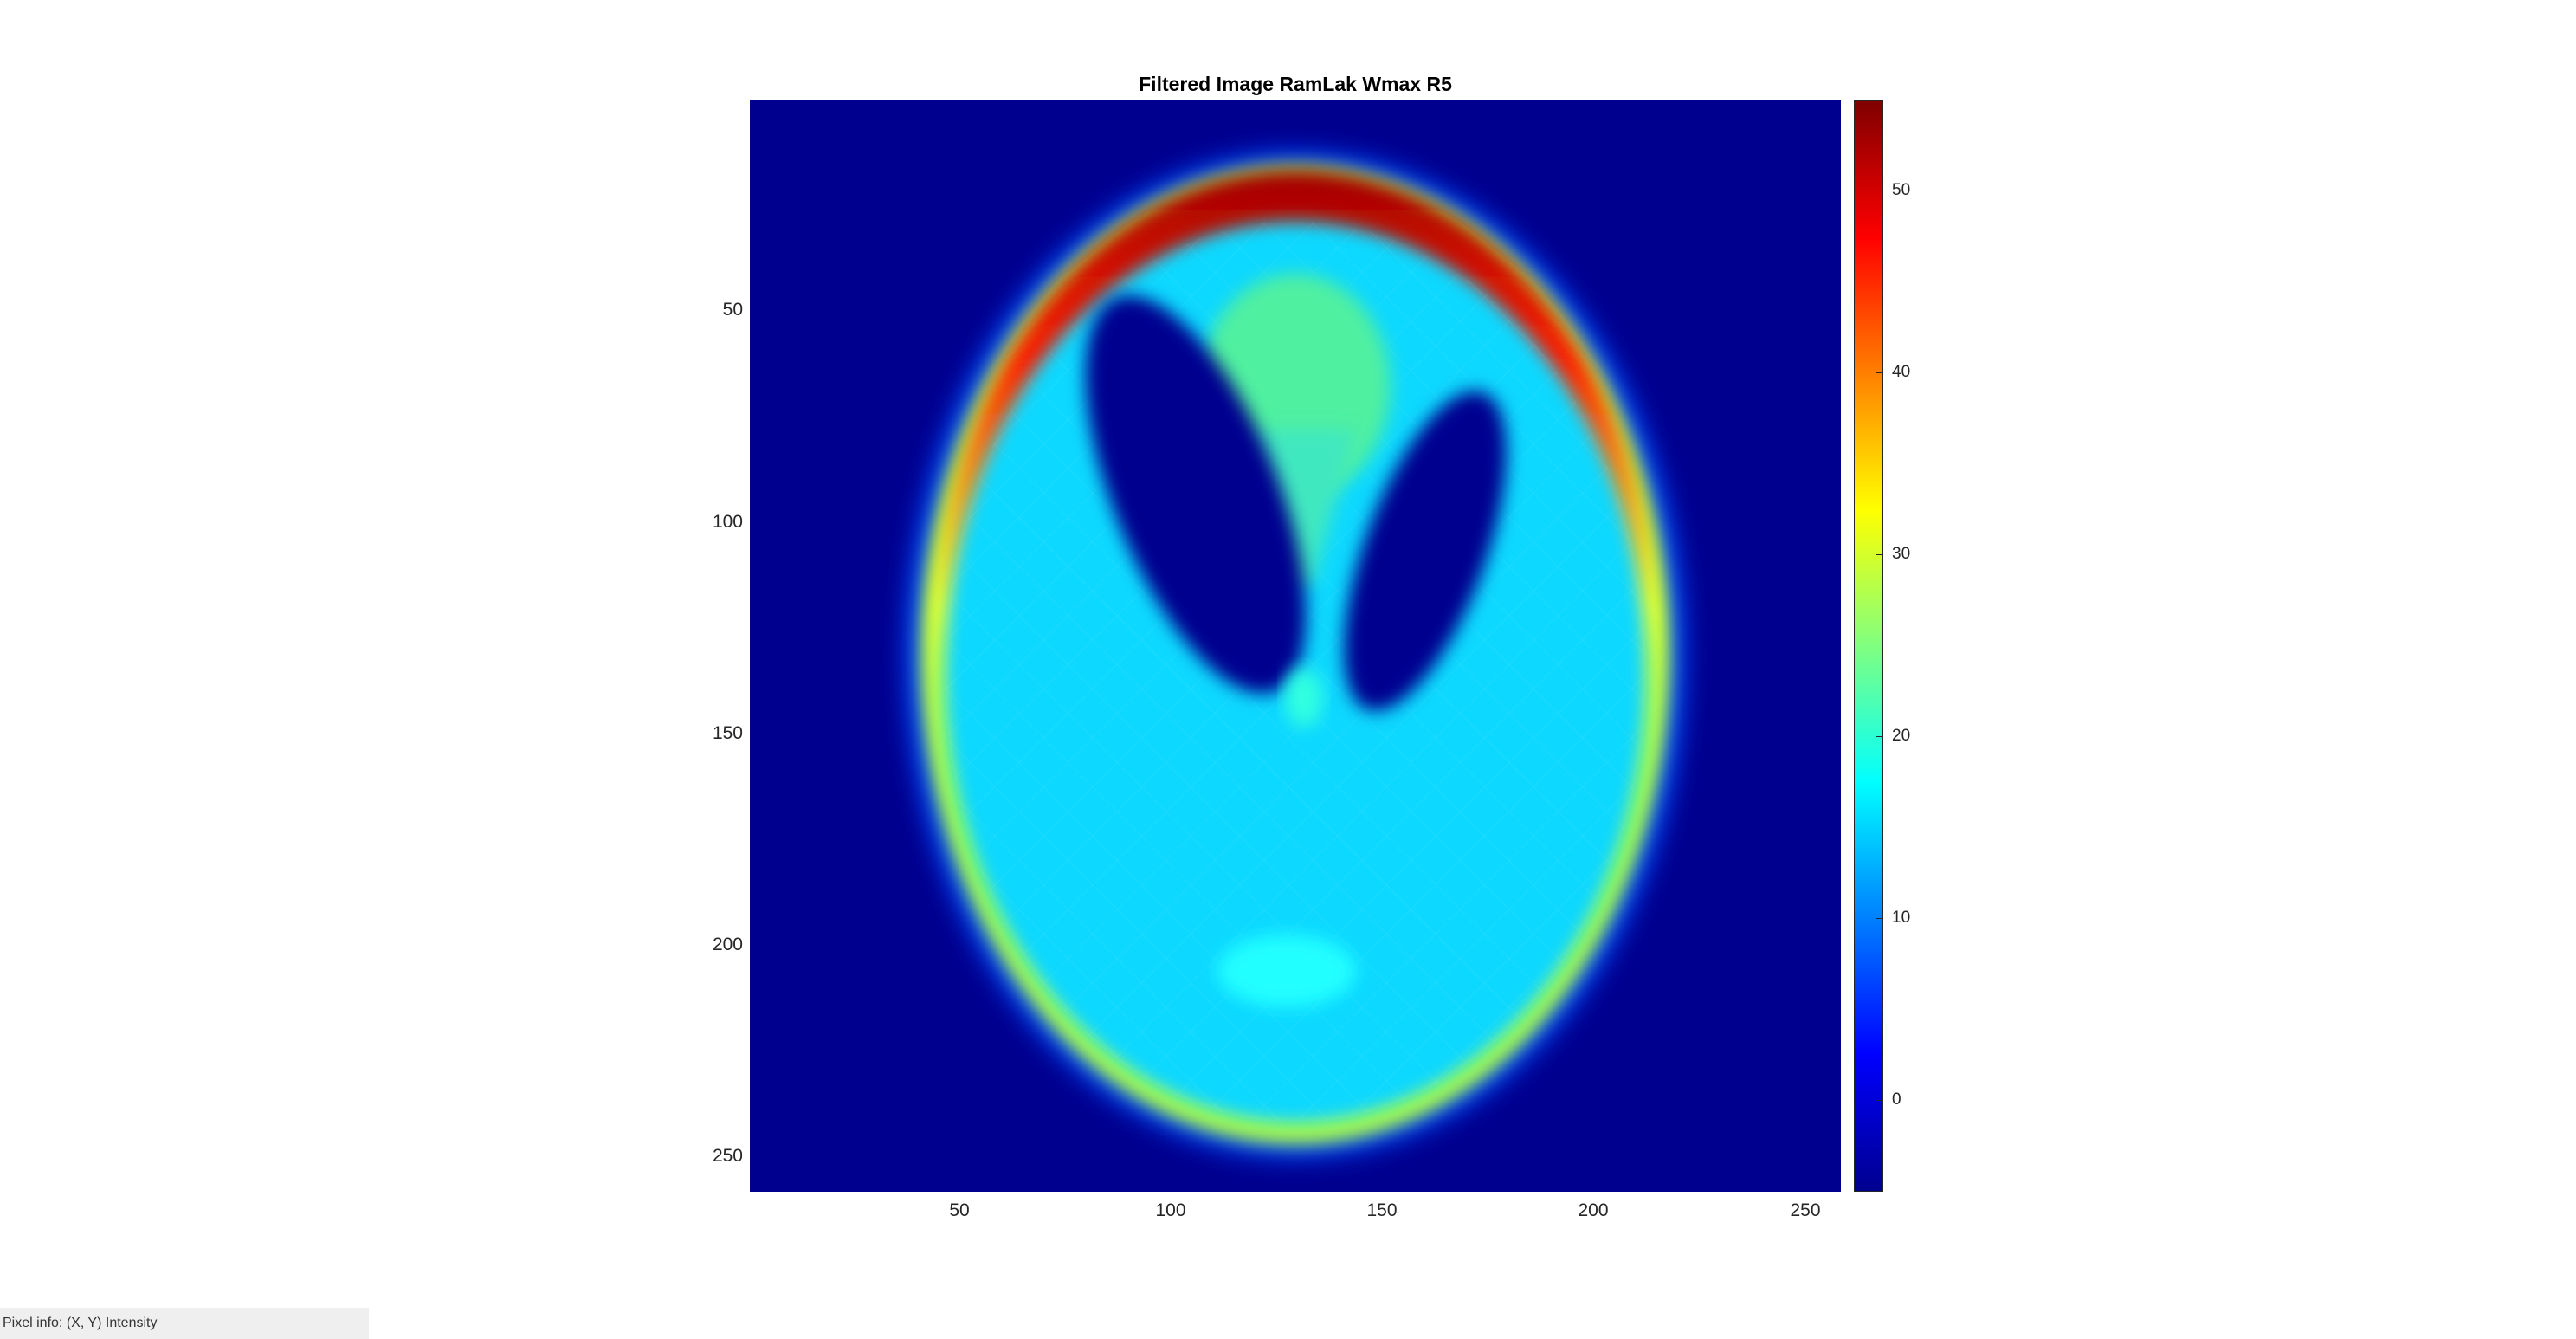  What do you see at coordinates (1170, 1210) in the screenshot?
I see `x-tick-label: 100` at bounding box center [1170, 1210].